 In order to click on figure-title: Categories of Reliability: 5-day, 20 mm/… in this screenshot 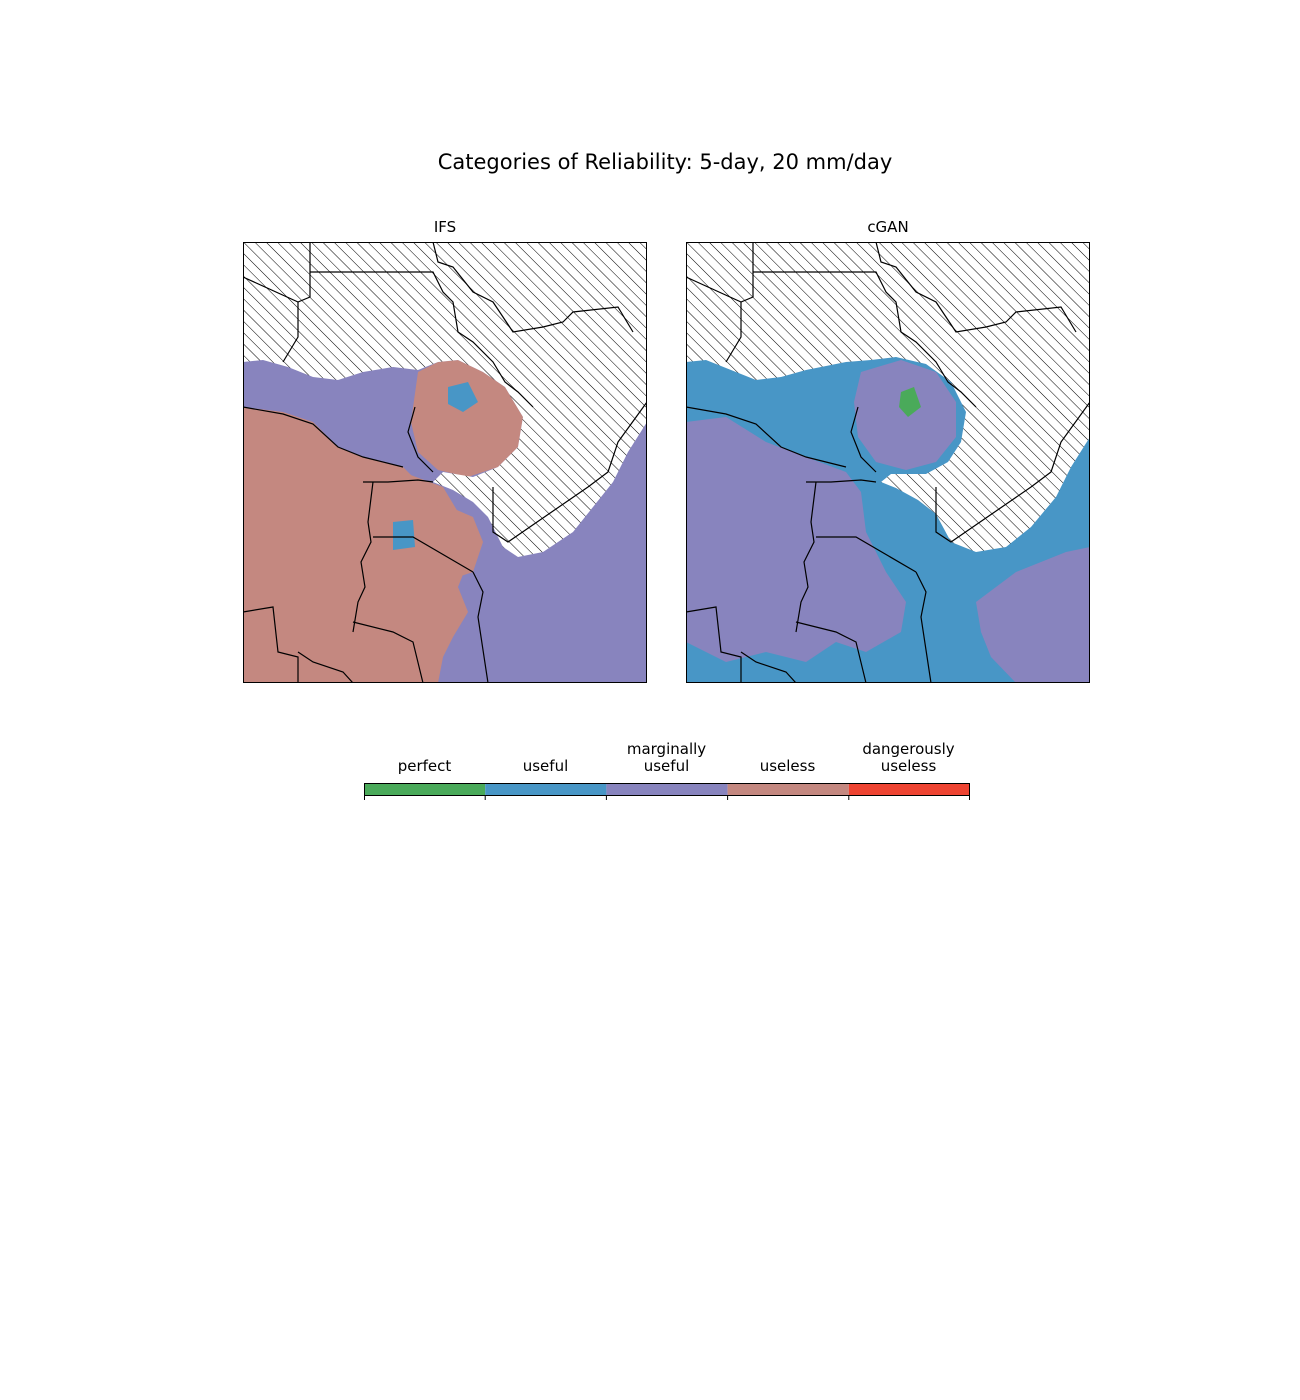, I will do `click(665, 162)`.